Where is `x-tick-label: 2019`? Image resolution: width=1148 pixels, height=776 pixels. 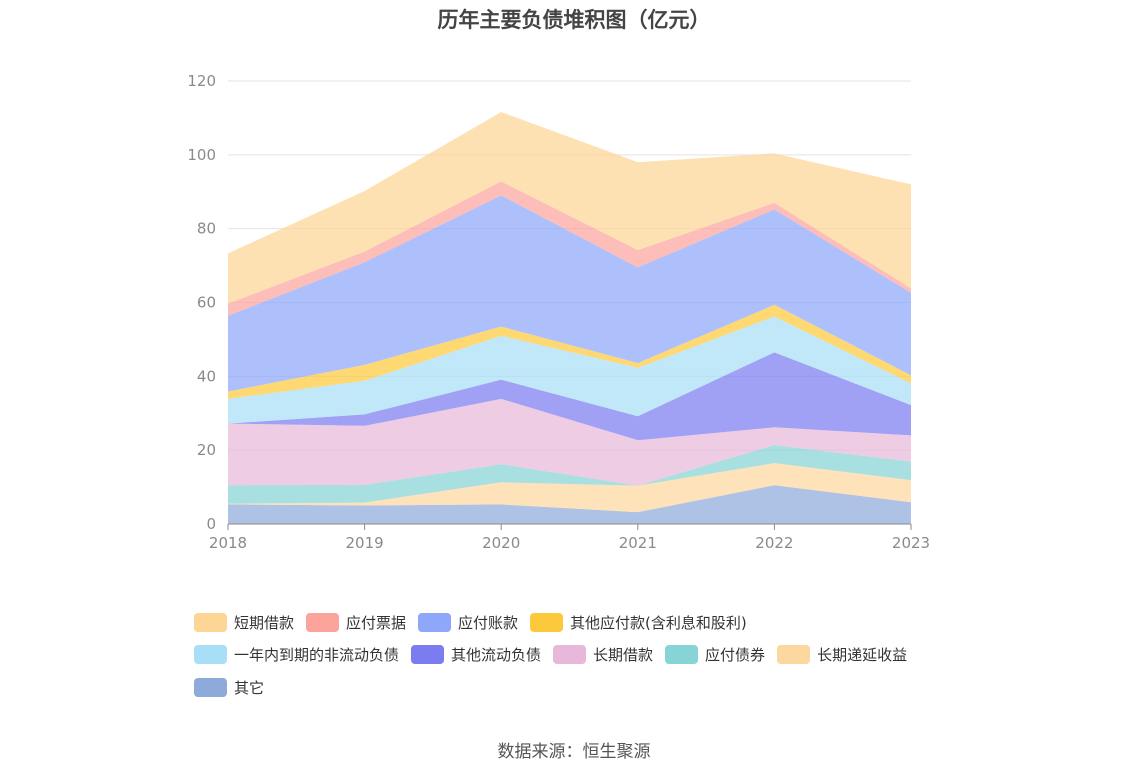 x-tick-label: 2019 is located at coordinates (365, 543).